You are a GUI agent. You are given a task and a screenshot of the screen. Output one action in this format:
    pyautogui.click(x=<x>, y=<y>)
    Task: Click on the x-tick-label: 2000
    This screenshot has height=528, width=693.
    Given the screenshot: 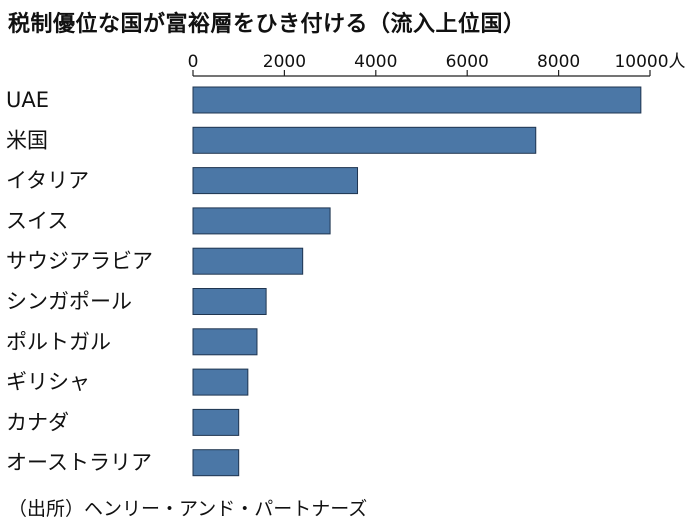 What is the action you would take?
    pyautogui.click(x=284, y=62)
    